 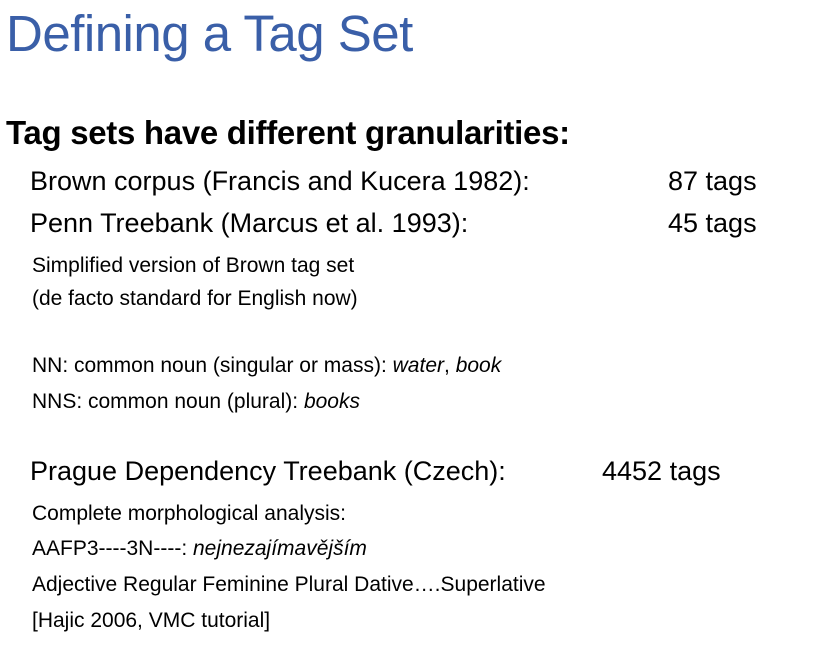 What do you see at coordinates (209, 365) in the screenshot?
I see `nn-prefix: NN: common noun (singular or mass):` at bounding box center [209, 365].